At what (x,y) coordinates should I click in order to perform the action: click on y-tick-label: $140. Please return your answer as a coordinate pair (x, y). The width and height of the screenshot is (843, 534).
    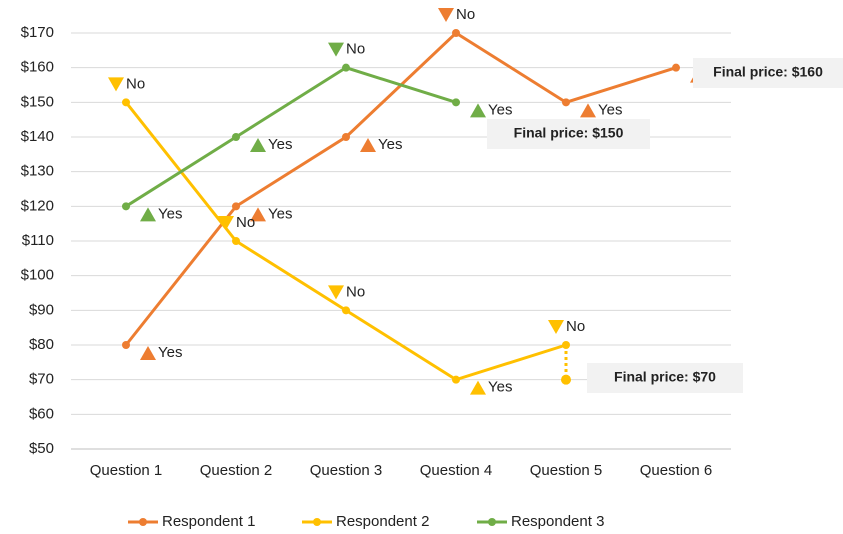
    Looking at the image, I should click on (37, 136).